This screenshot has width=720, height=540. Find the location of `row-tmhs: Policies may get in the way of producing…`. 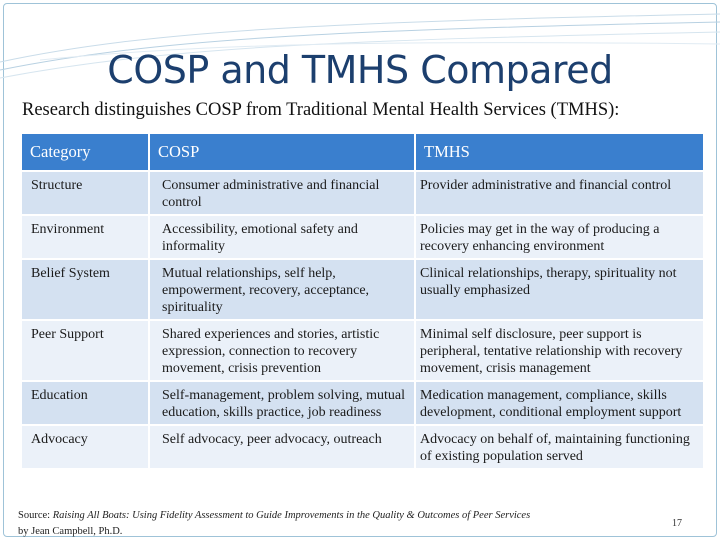

row-tmhs: Policies may get in the way of producing… is located at coordinates (560, 236).